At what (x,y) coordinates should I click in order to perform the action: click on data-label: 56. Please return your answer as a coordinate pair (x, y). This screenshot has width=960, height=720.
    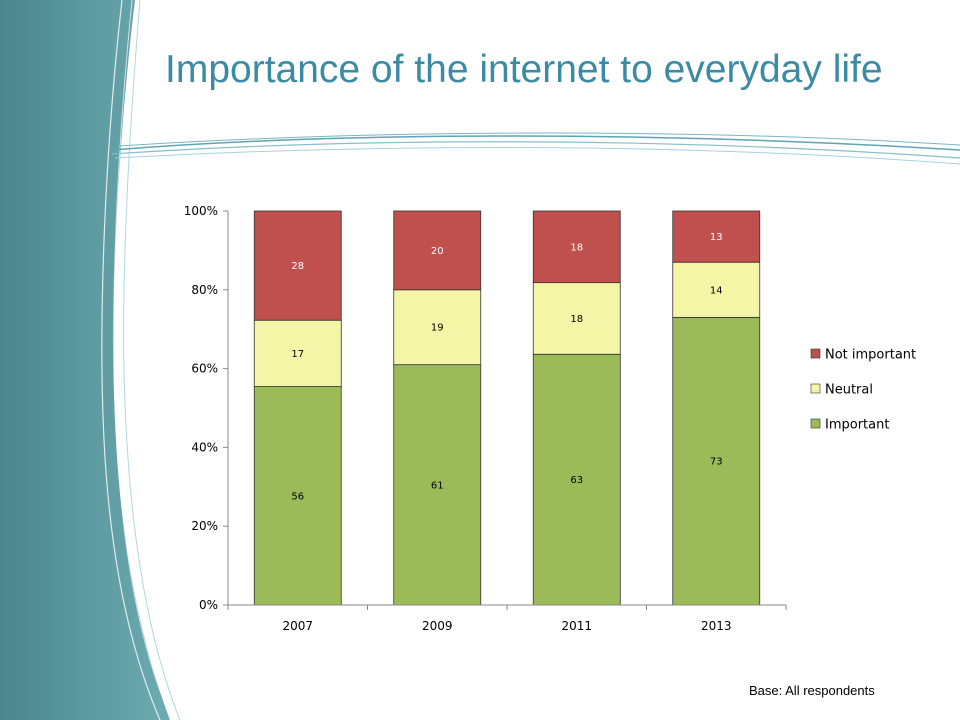
    Looking at the image, I should click on (297, 496).